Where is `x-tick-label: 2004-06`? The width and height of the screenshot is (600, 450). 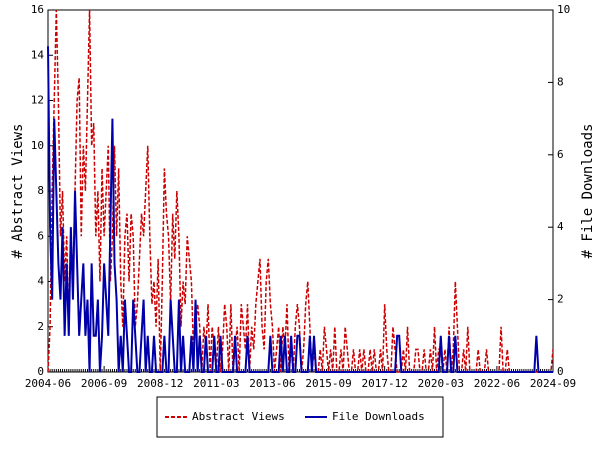 x-tick-label: 2004-06 is located at coordinates (48, 383).